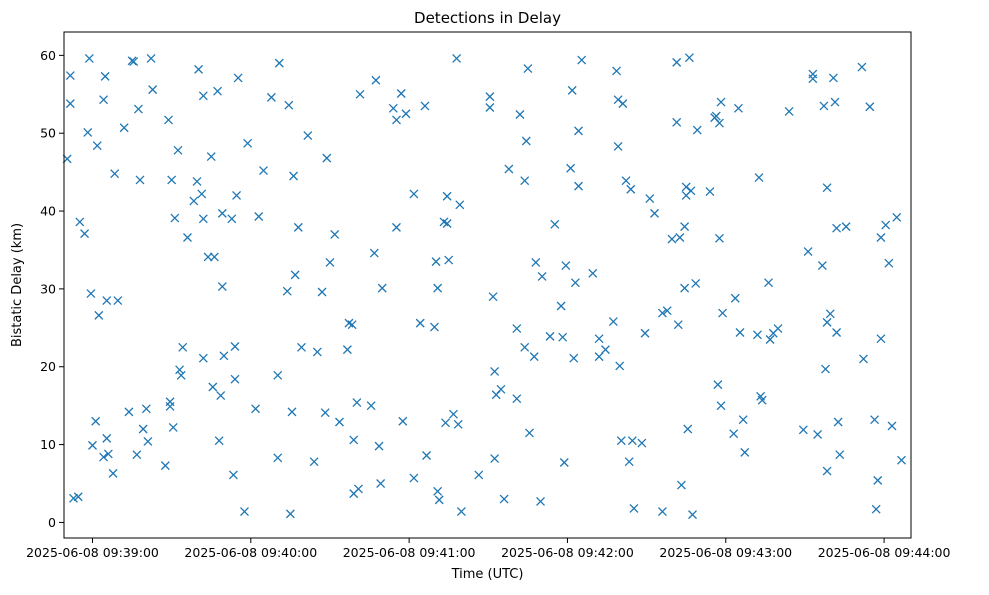 This screenshot has width=989, height=595. Describe the element at coordinates (250, 552) in the screenshot. I see `x-tick-label: 2025-06-08 09:40:00` at that location.